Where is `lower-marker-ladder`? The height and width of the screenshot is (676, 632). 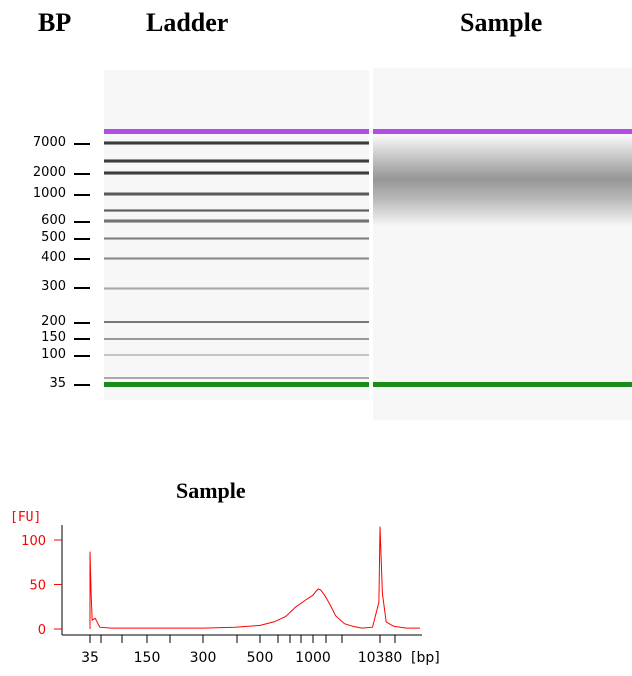 lower-marker-ladder is located at coordinates (236, 384).